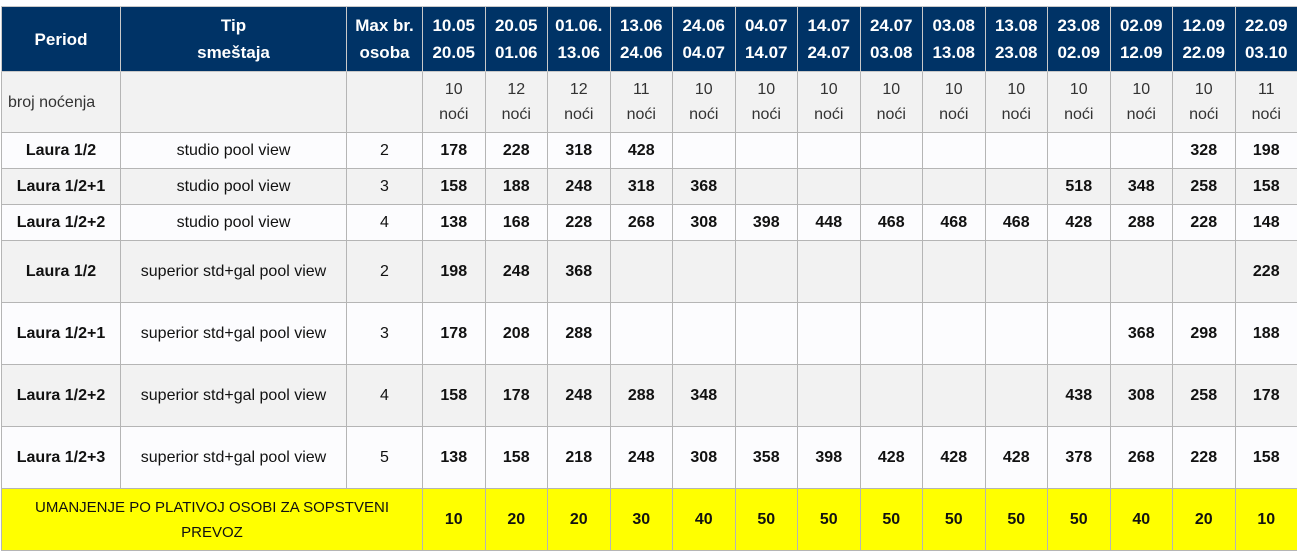 Image resolution: width=1297 pixels, height=557 pixels. What do you see at coordinates (1265, 333) in the screenshot?
I see `price-cell: 188` at bounding box center [1265, 333].